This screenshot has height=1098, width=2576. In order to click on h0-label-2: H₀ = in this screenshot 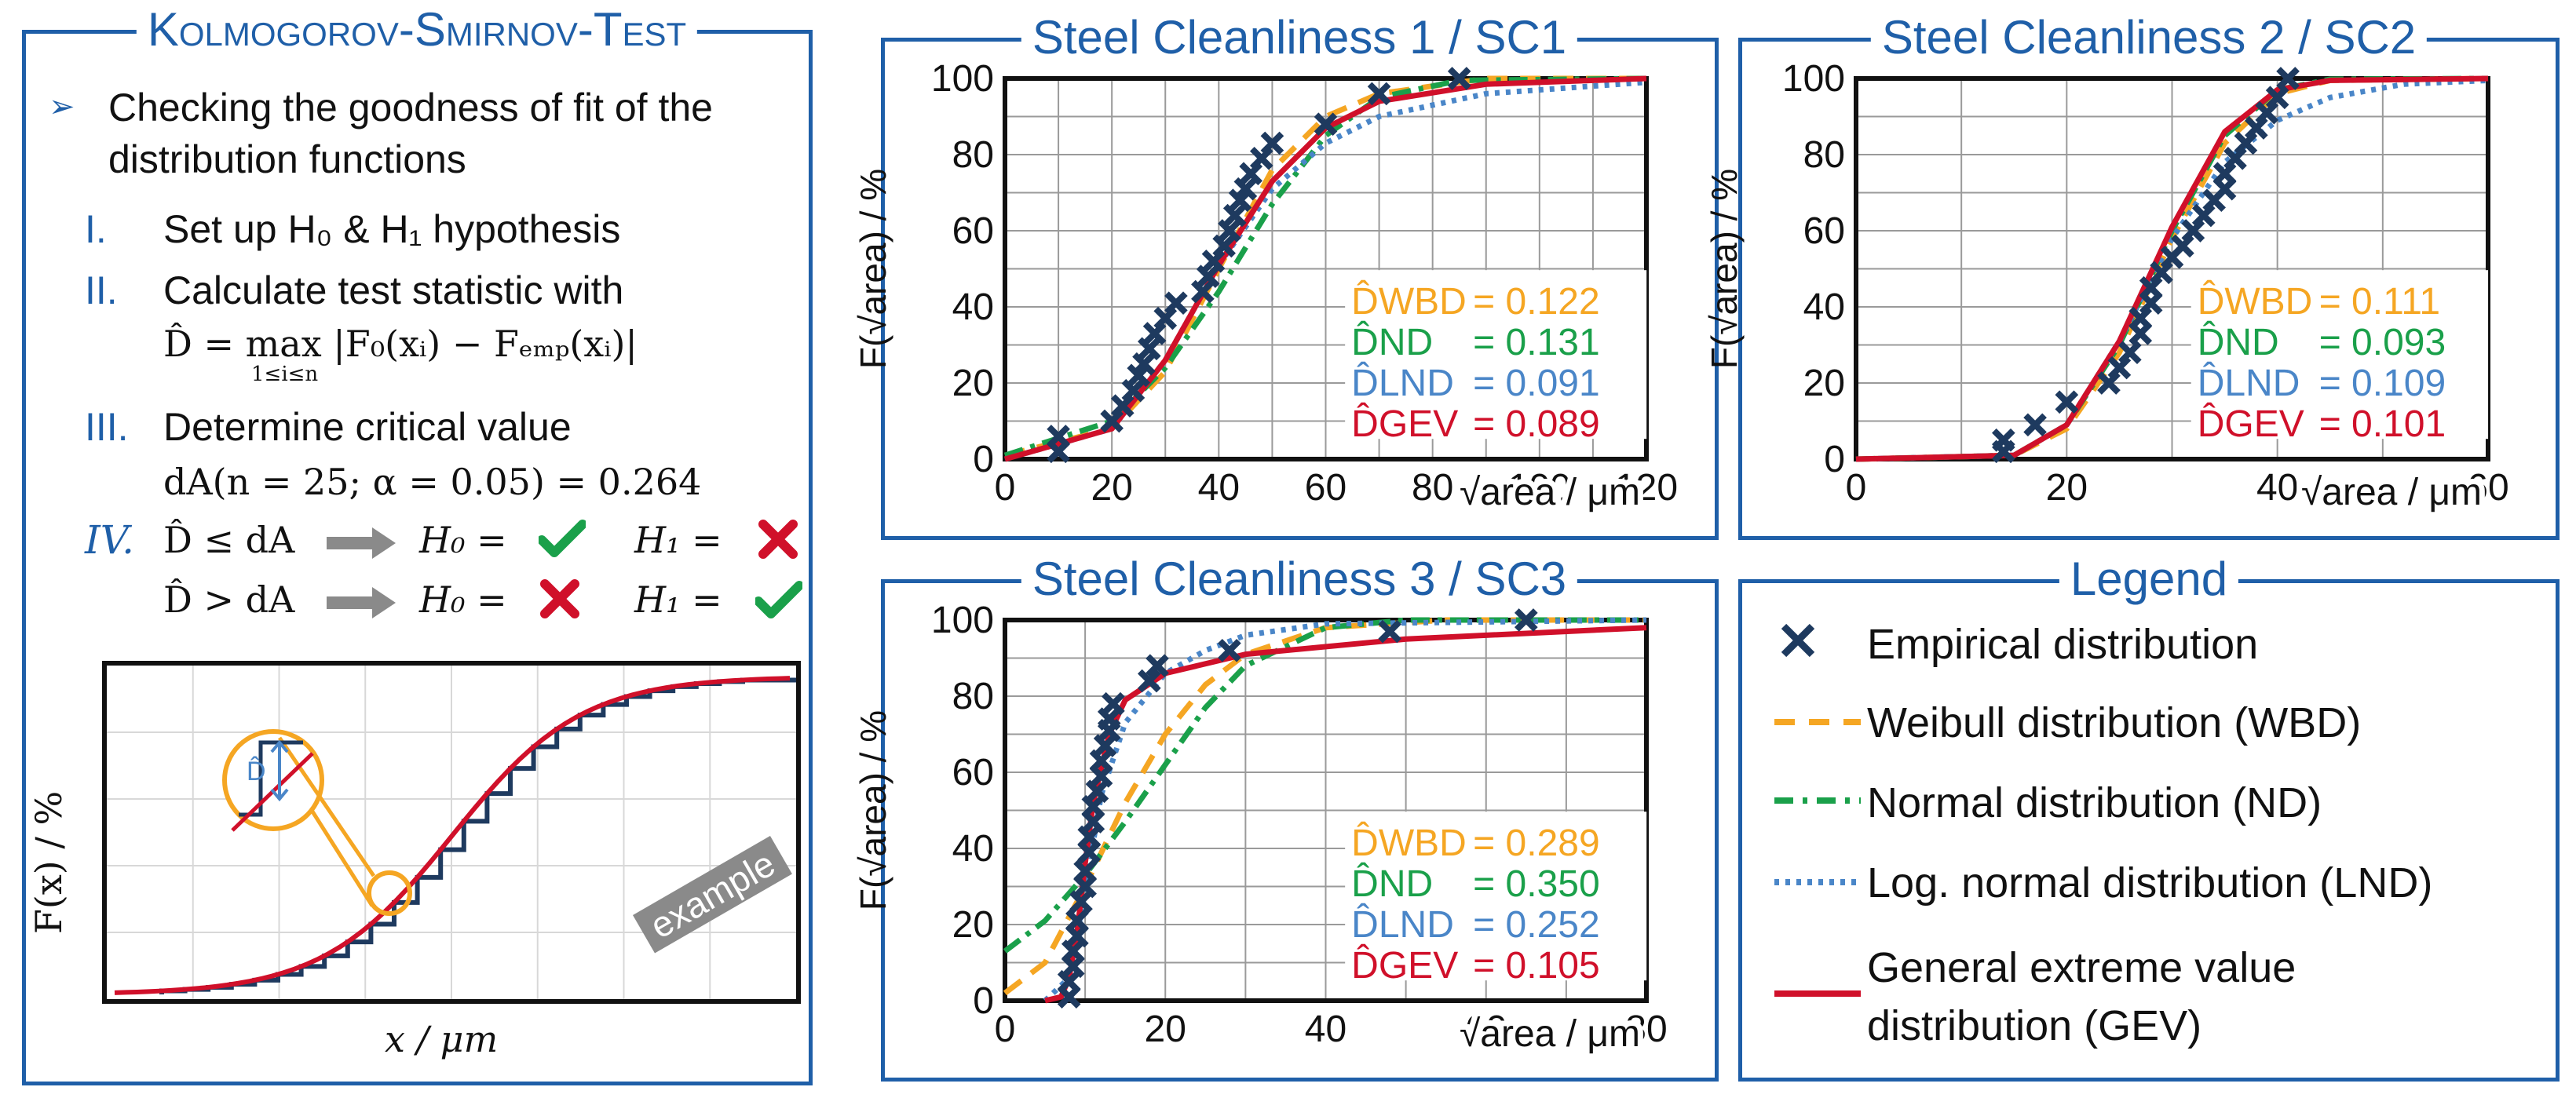, I will do `click(463, 599)`.